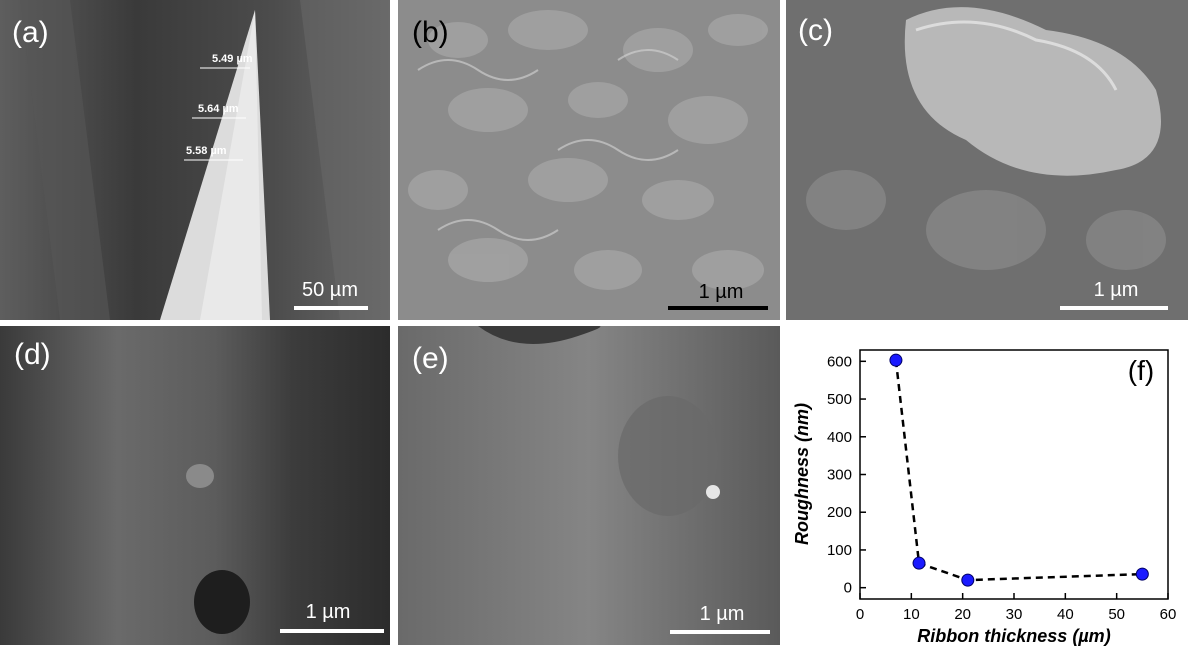 Image resolution: width=1188 pixels, height=651 pixels. What do you see at coordinates (1141, 370) in the screenshot?
I see `panel-f-label: (f)` at bounding box center [1141, 370].